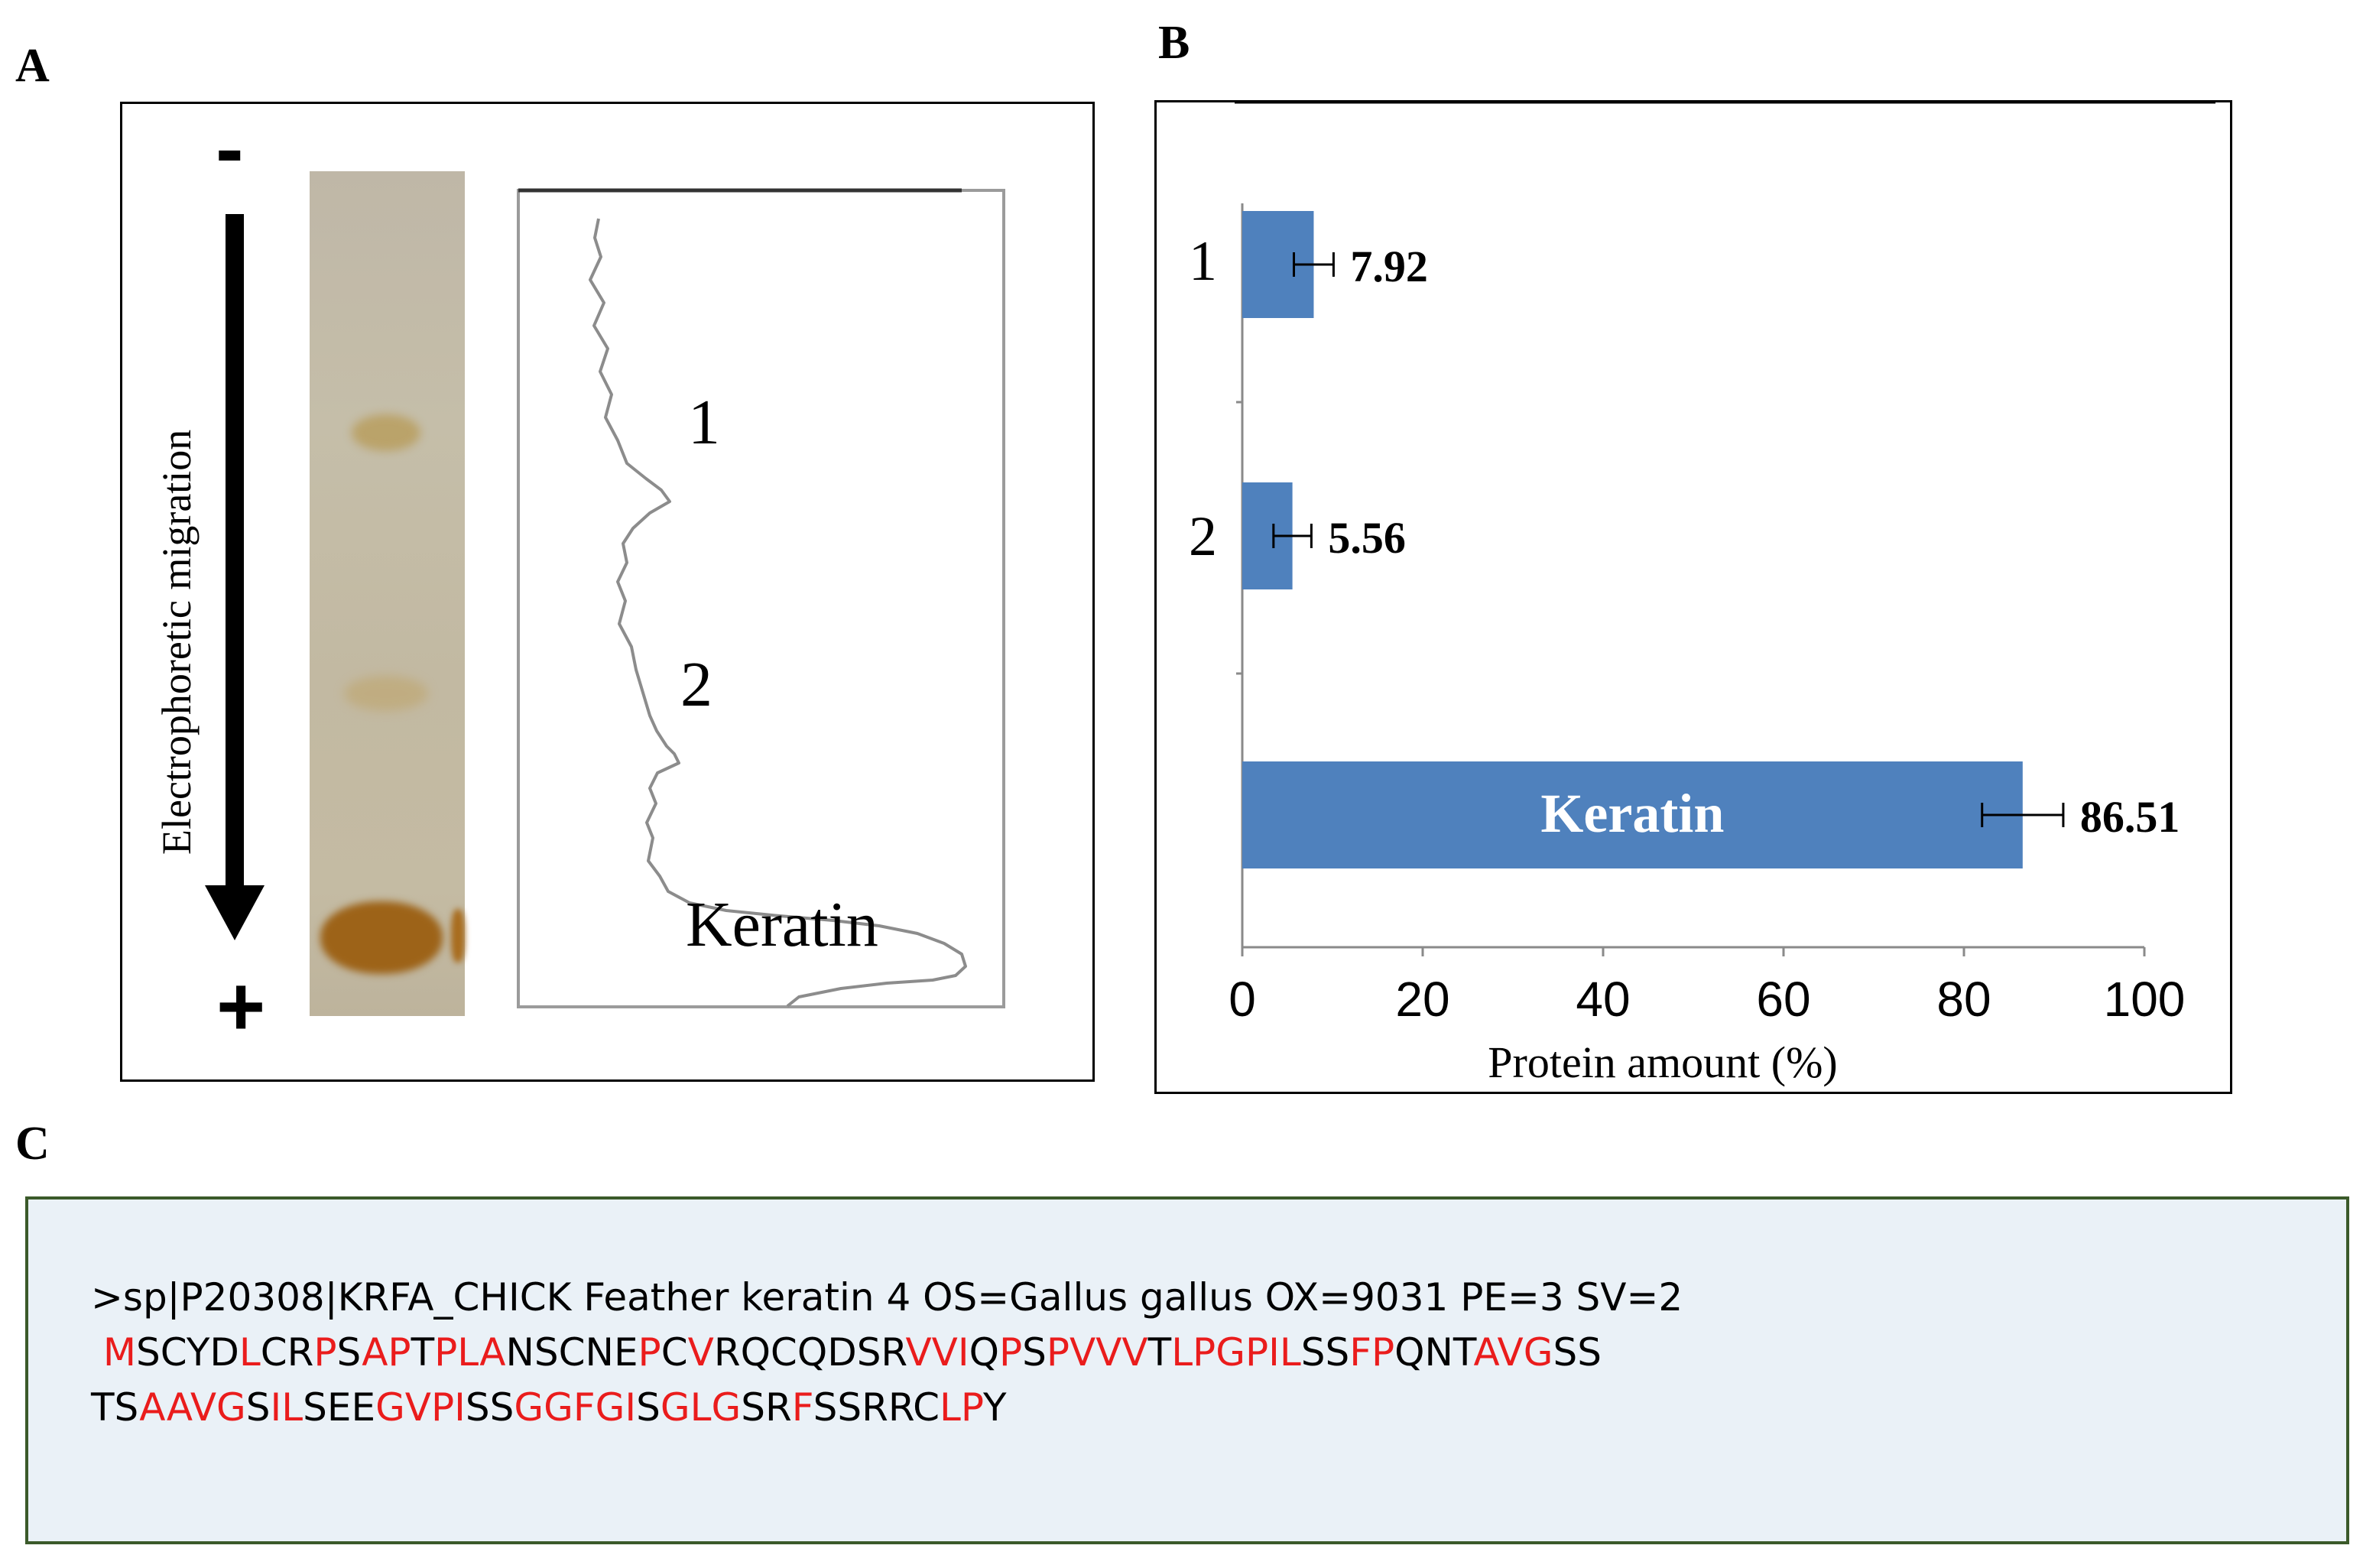 The width and height of the screenshot is (2363, 1568). Describe the element at coordinates (420, 1407) in the screenshot. I see `highlighted-residues: GVPI` at that location.